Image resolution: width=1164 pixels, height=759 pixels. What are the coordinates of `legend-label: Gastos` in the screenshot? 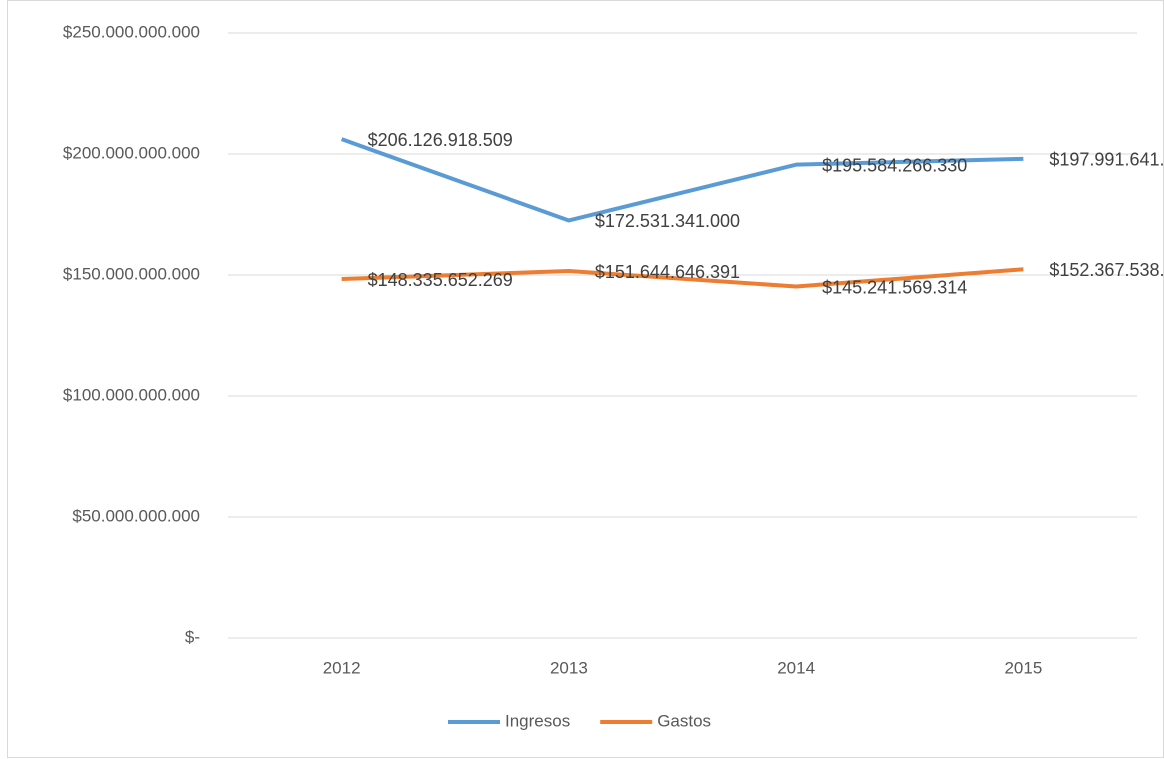 It's located at (684, 720).